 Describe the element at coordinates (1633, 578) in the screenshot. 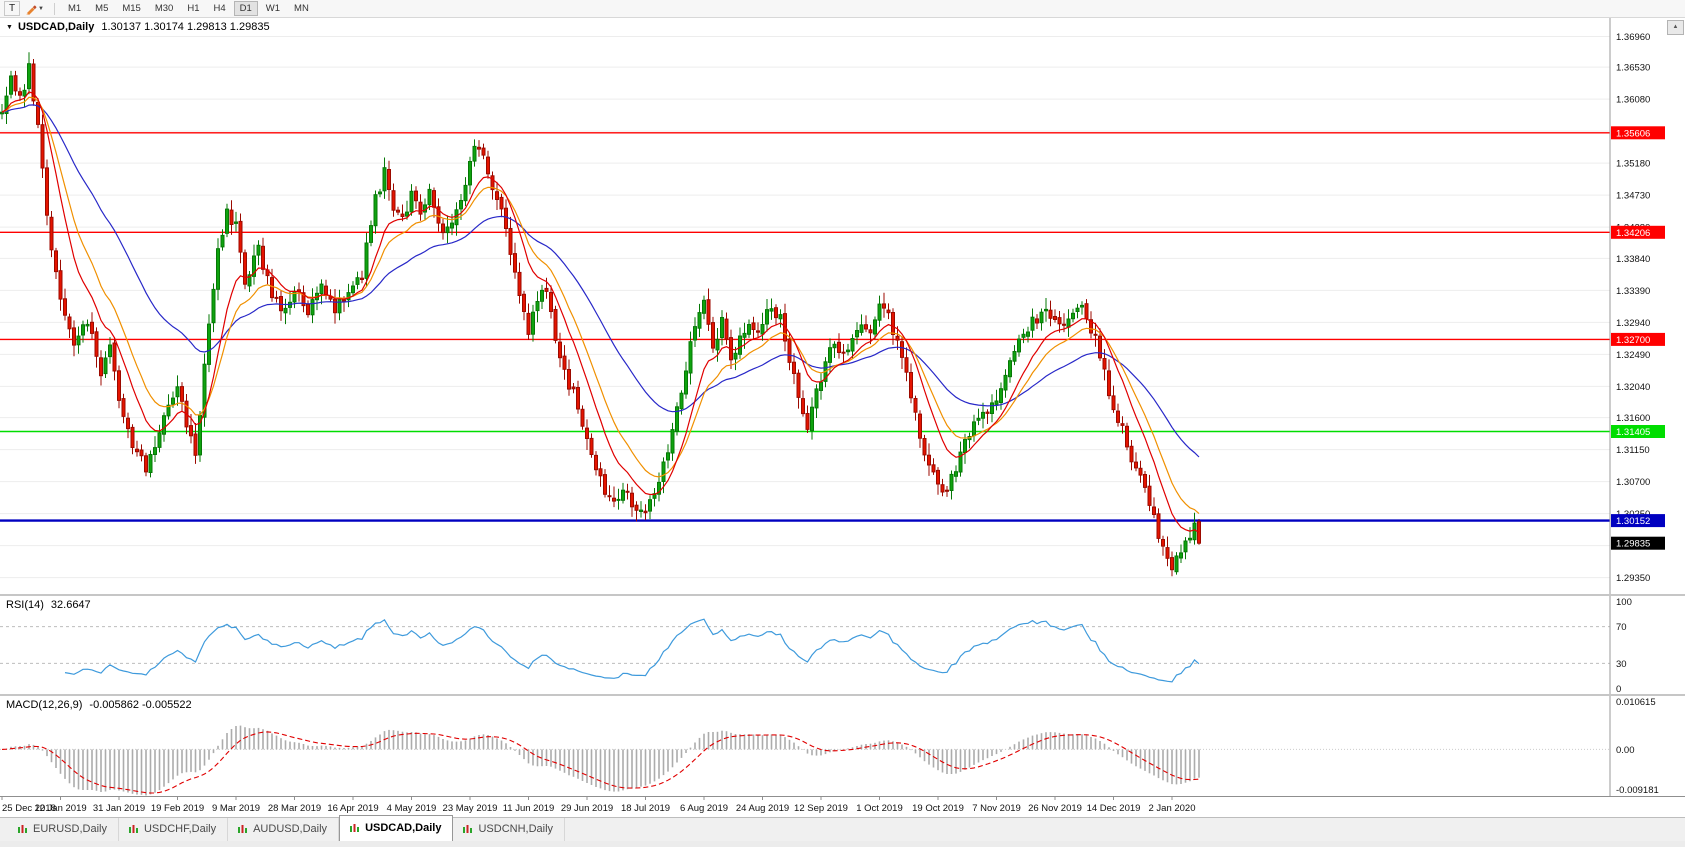

I see `svg-text: 1.29350` at that location.